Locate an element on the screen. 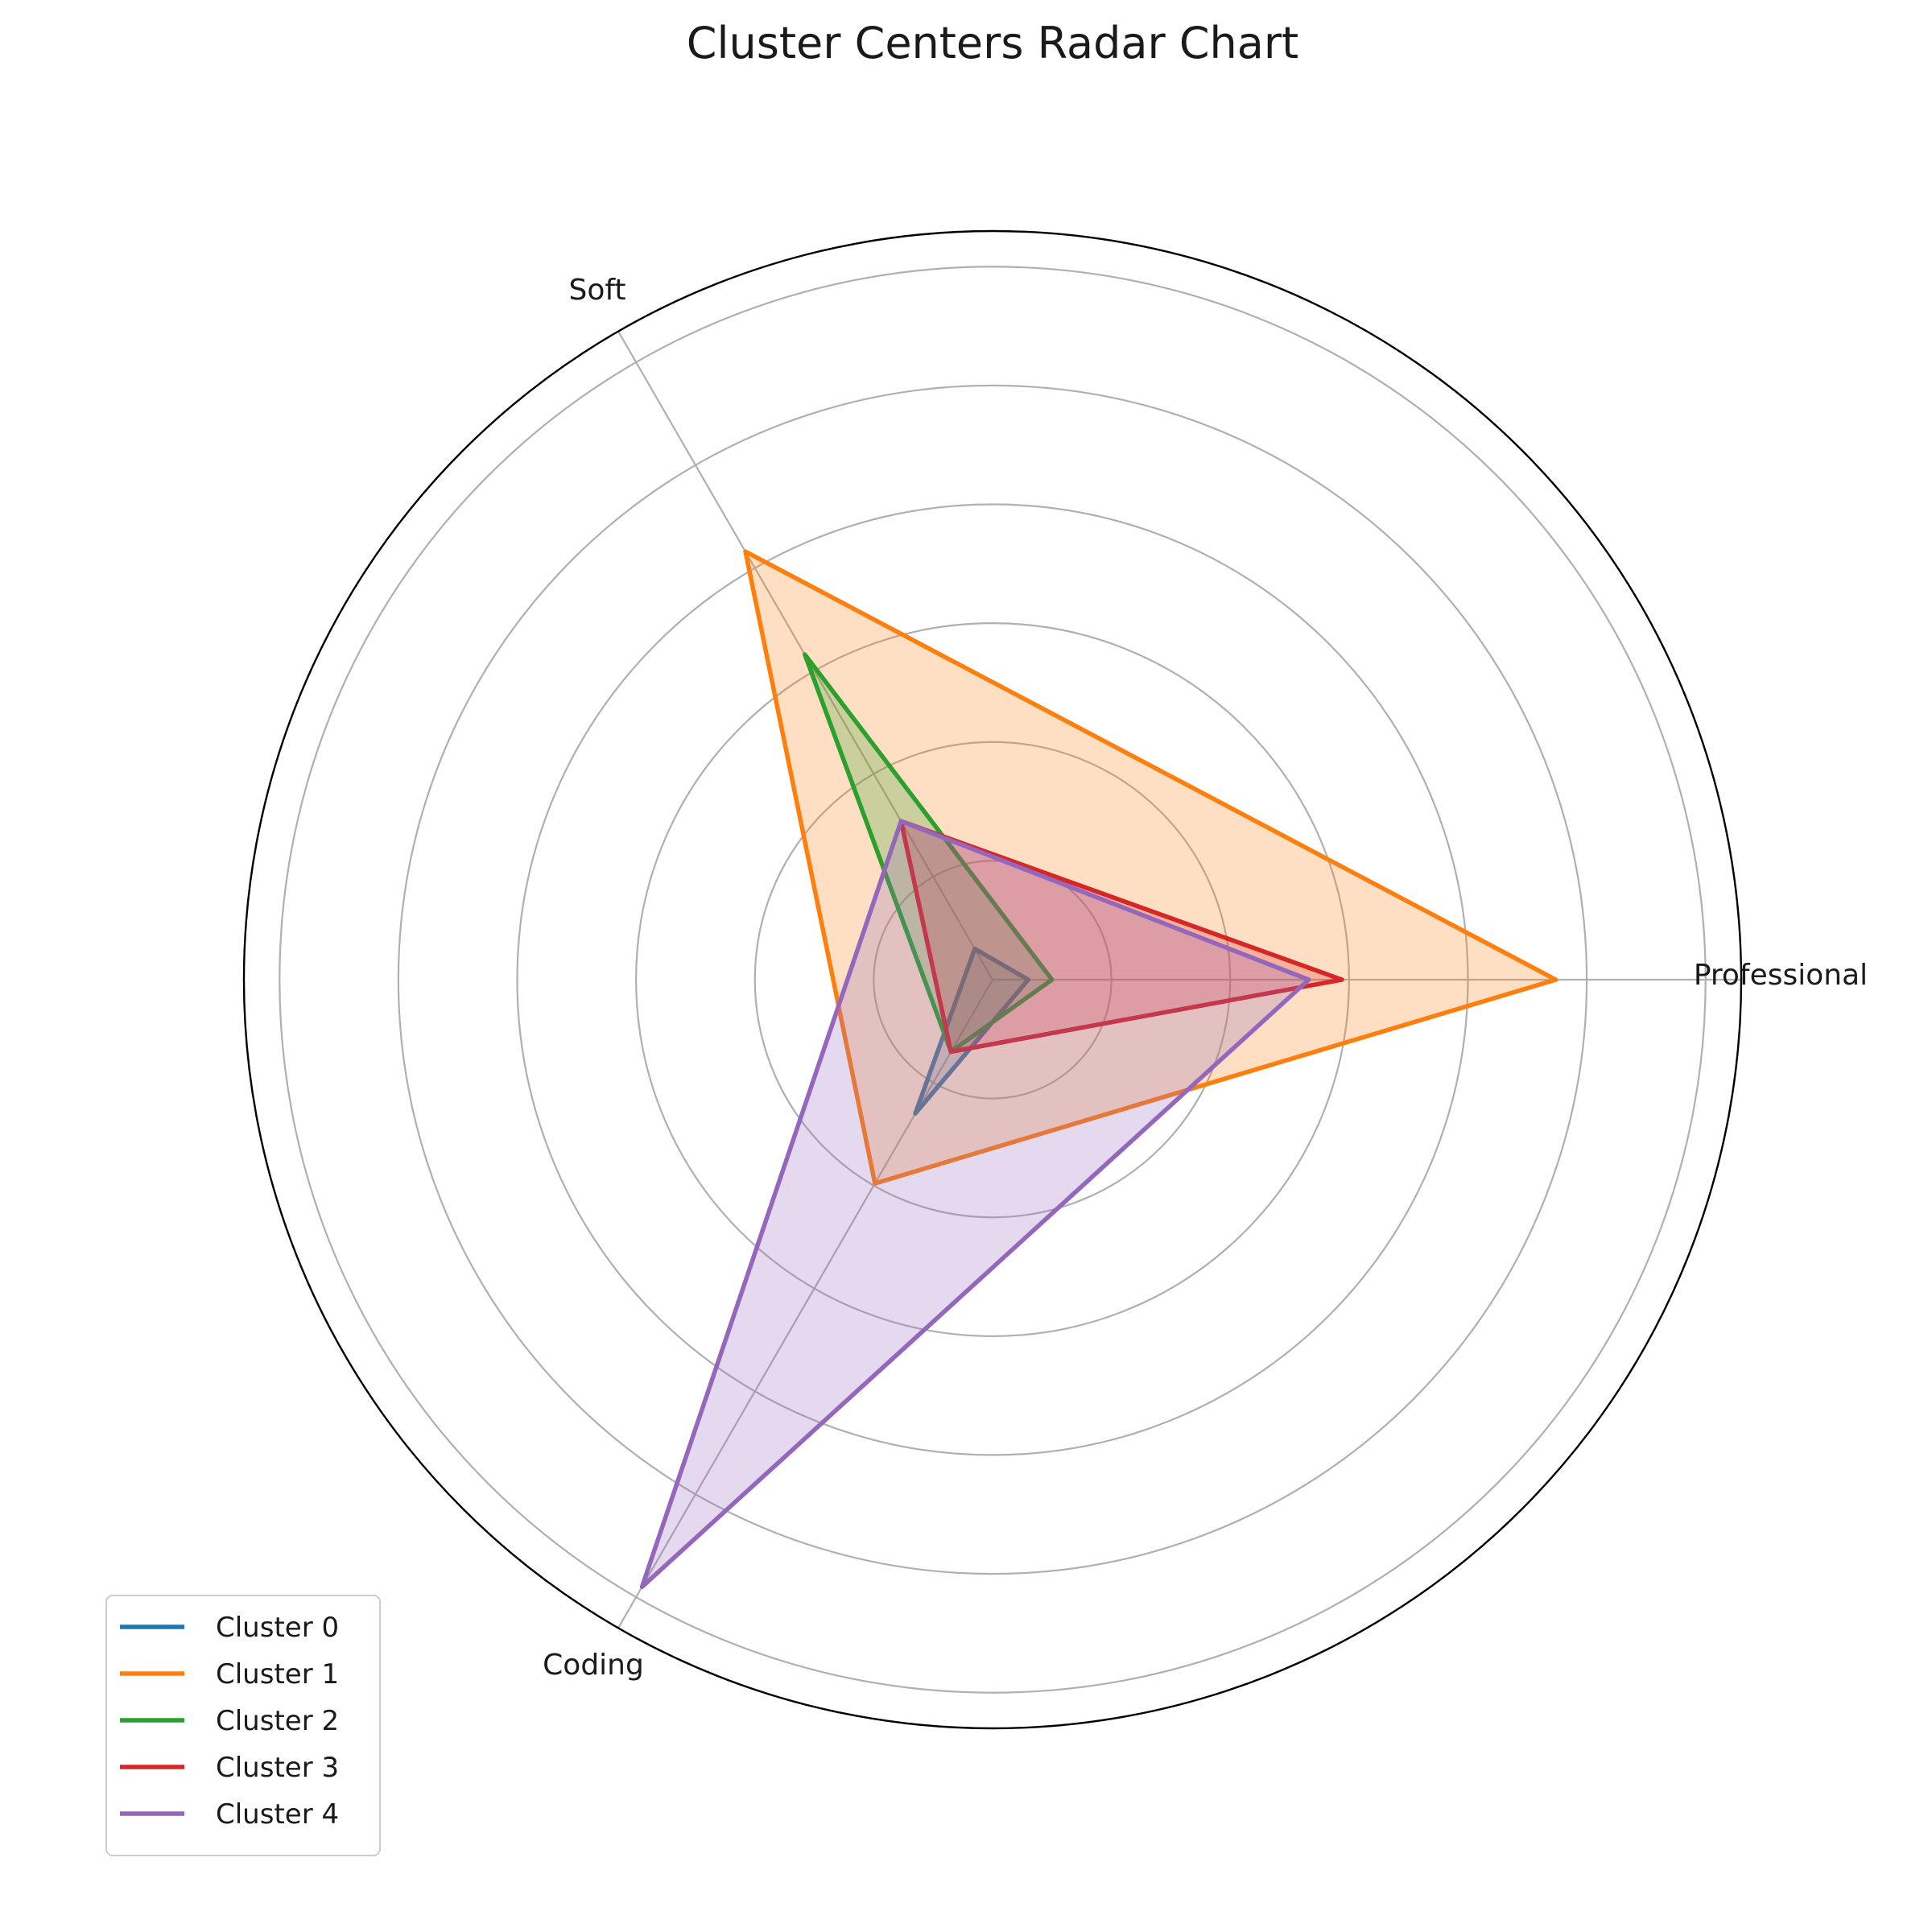  axis-label-coding: Coding is located at coordinates (593, 1665).